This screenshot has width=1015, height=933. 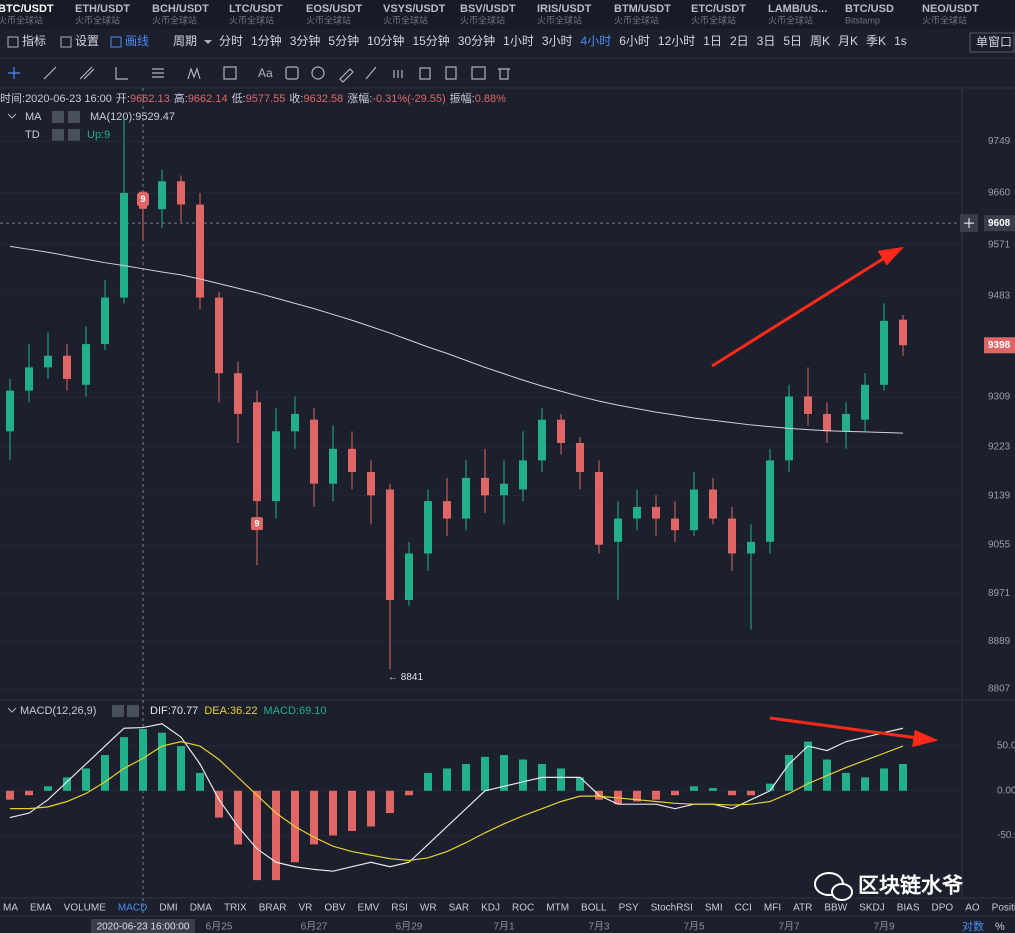 What do you see at coordinates (908, 908) in the screenshot?
I see `indicator-tab: BIAS` at bounding box center [908, 908].